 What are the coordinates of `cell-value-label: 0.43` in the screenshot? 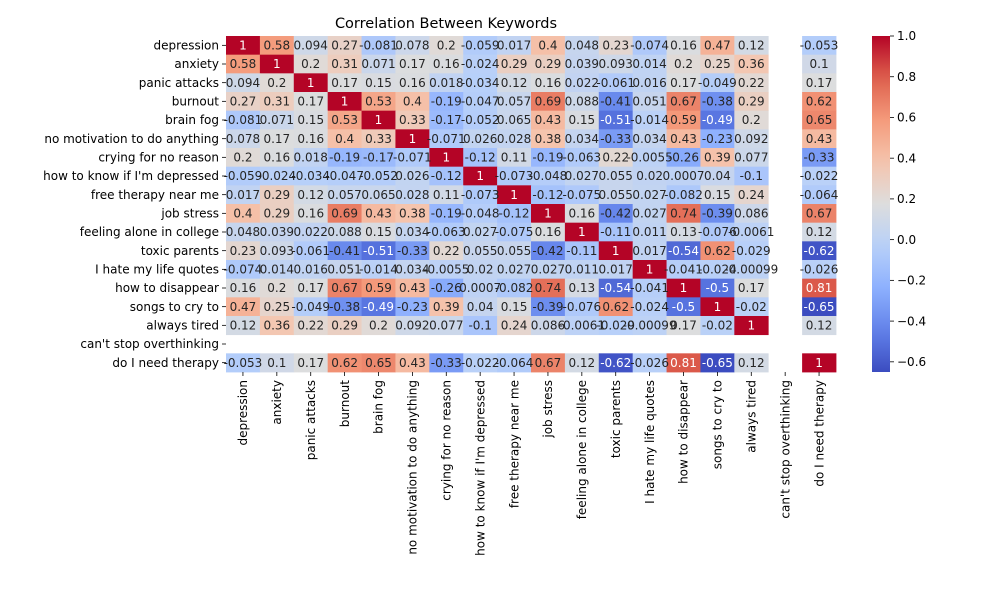 It's located at (683, 139).